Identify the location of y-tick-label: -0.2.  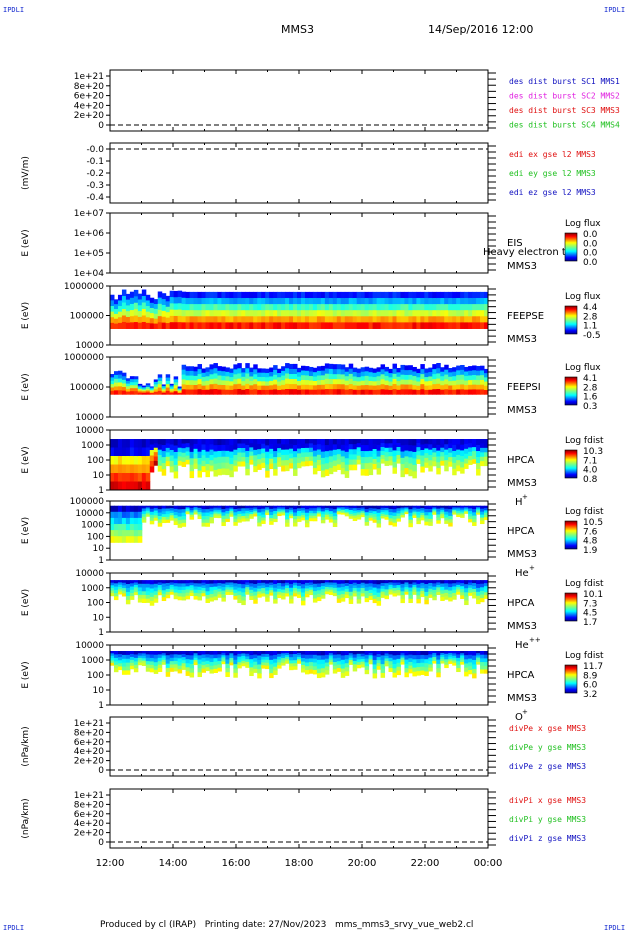
(95, 174).